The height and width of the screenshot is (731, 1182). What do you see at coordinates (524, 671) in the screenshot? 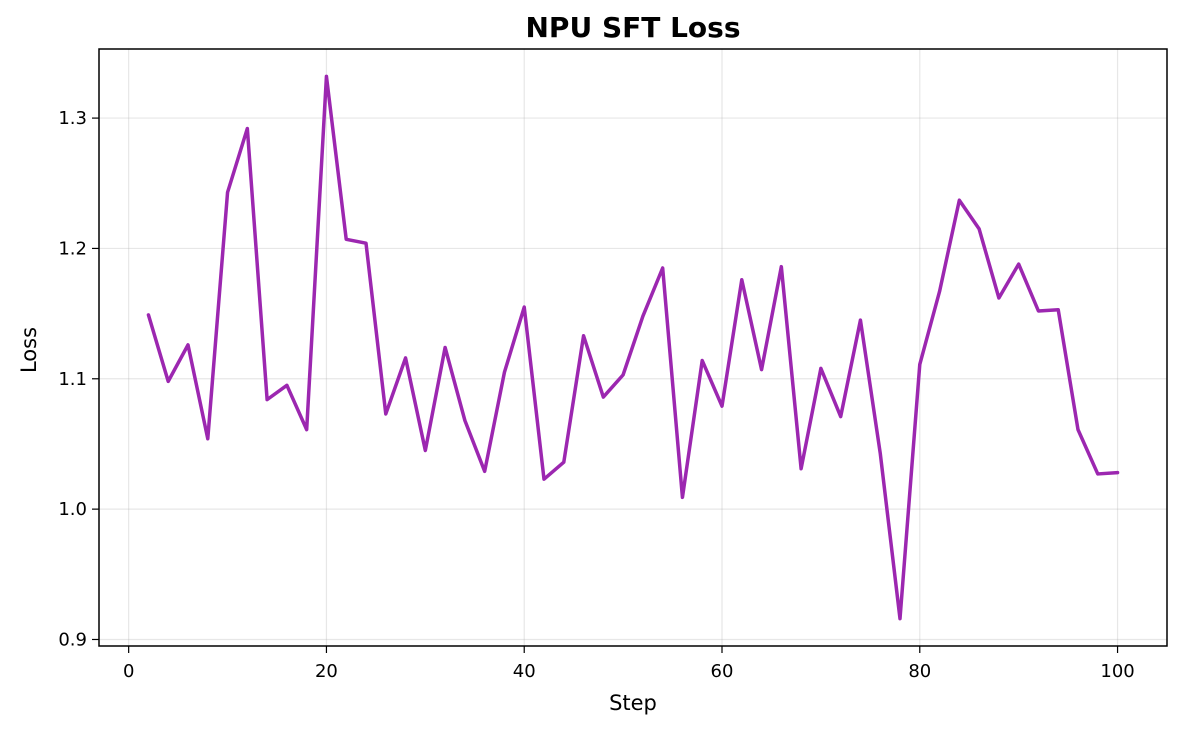
I see `x-tick-label: 40` at bounding box center [524, 671].